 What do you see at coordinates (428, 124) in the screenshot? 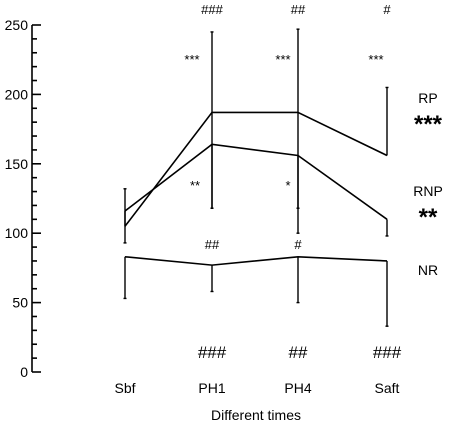
I see `series-significance-rp: ***` at bounding box center [428, 124].